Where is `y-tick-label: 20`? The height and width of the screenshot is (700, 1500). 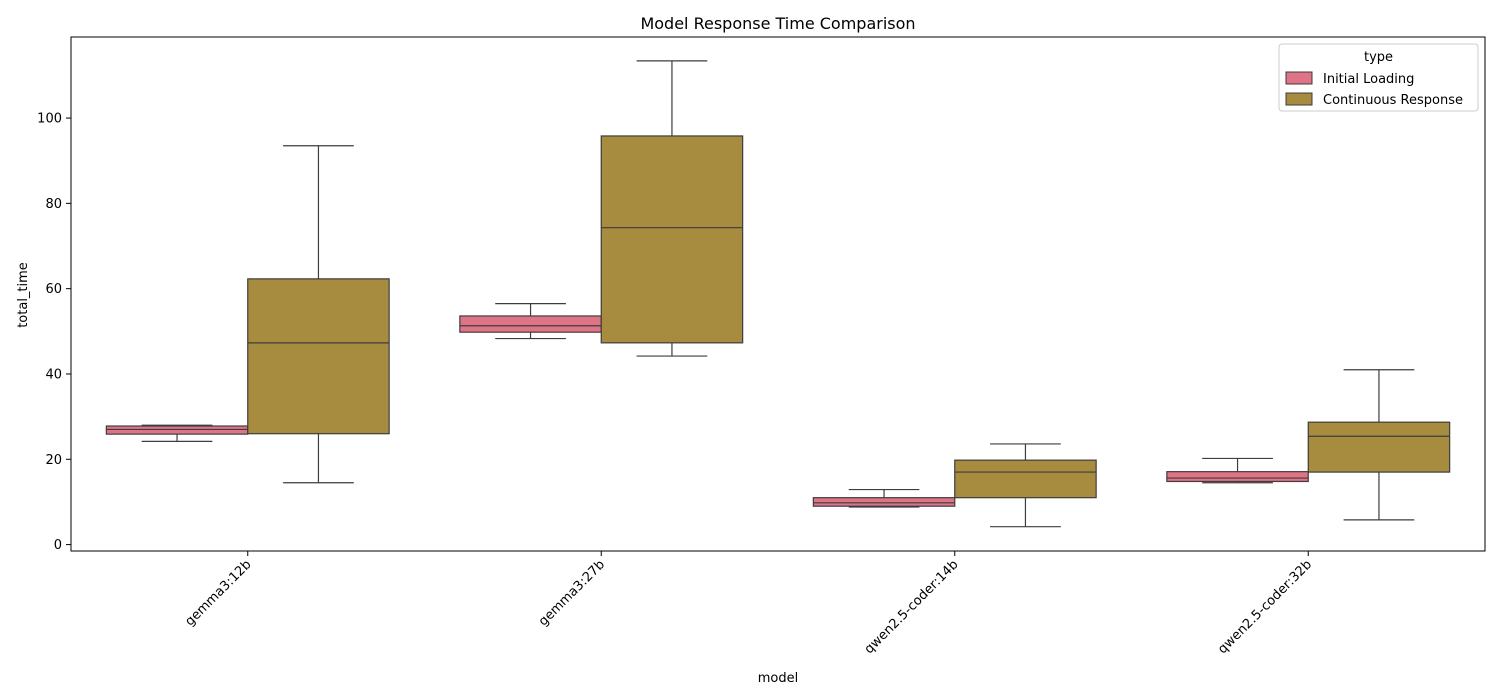 y-tick-label: 20 is located at coordinates (53, 460).